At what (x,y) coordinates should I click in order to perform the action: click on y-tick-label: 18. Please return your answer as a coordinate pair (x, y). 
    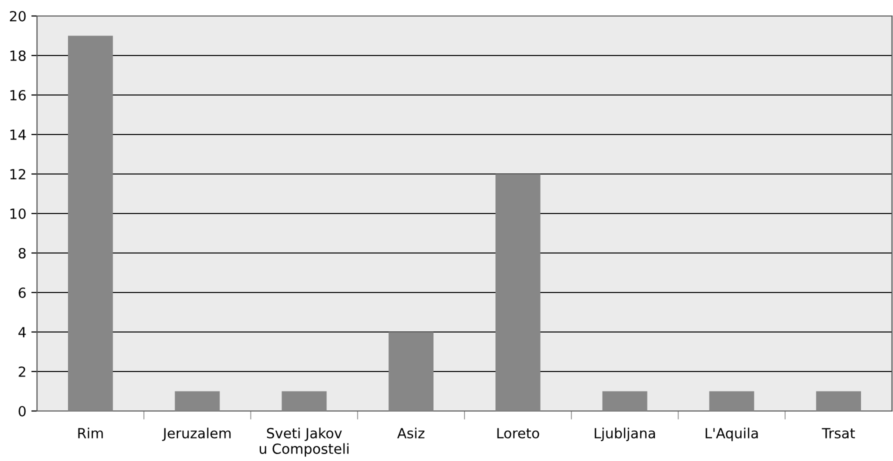
    Looking at the image, I should click on (18, 55).